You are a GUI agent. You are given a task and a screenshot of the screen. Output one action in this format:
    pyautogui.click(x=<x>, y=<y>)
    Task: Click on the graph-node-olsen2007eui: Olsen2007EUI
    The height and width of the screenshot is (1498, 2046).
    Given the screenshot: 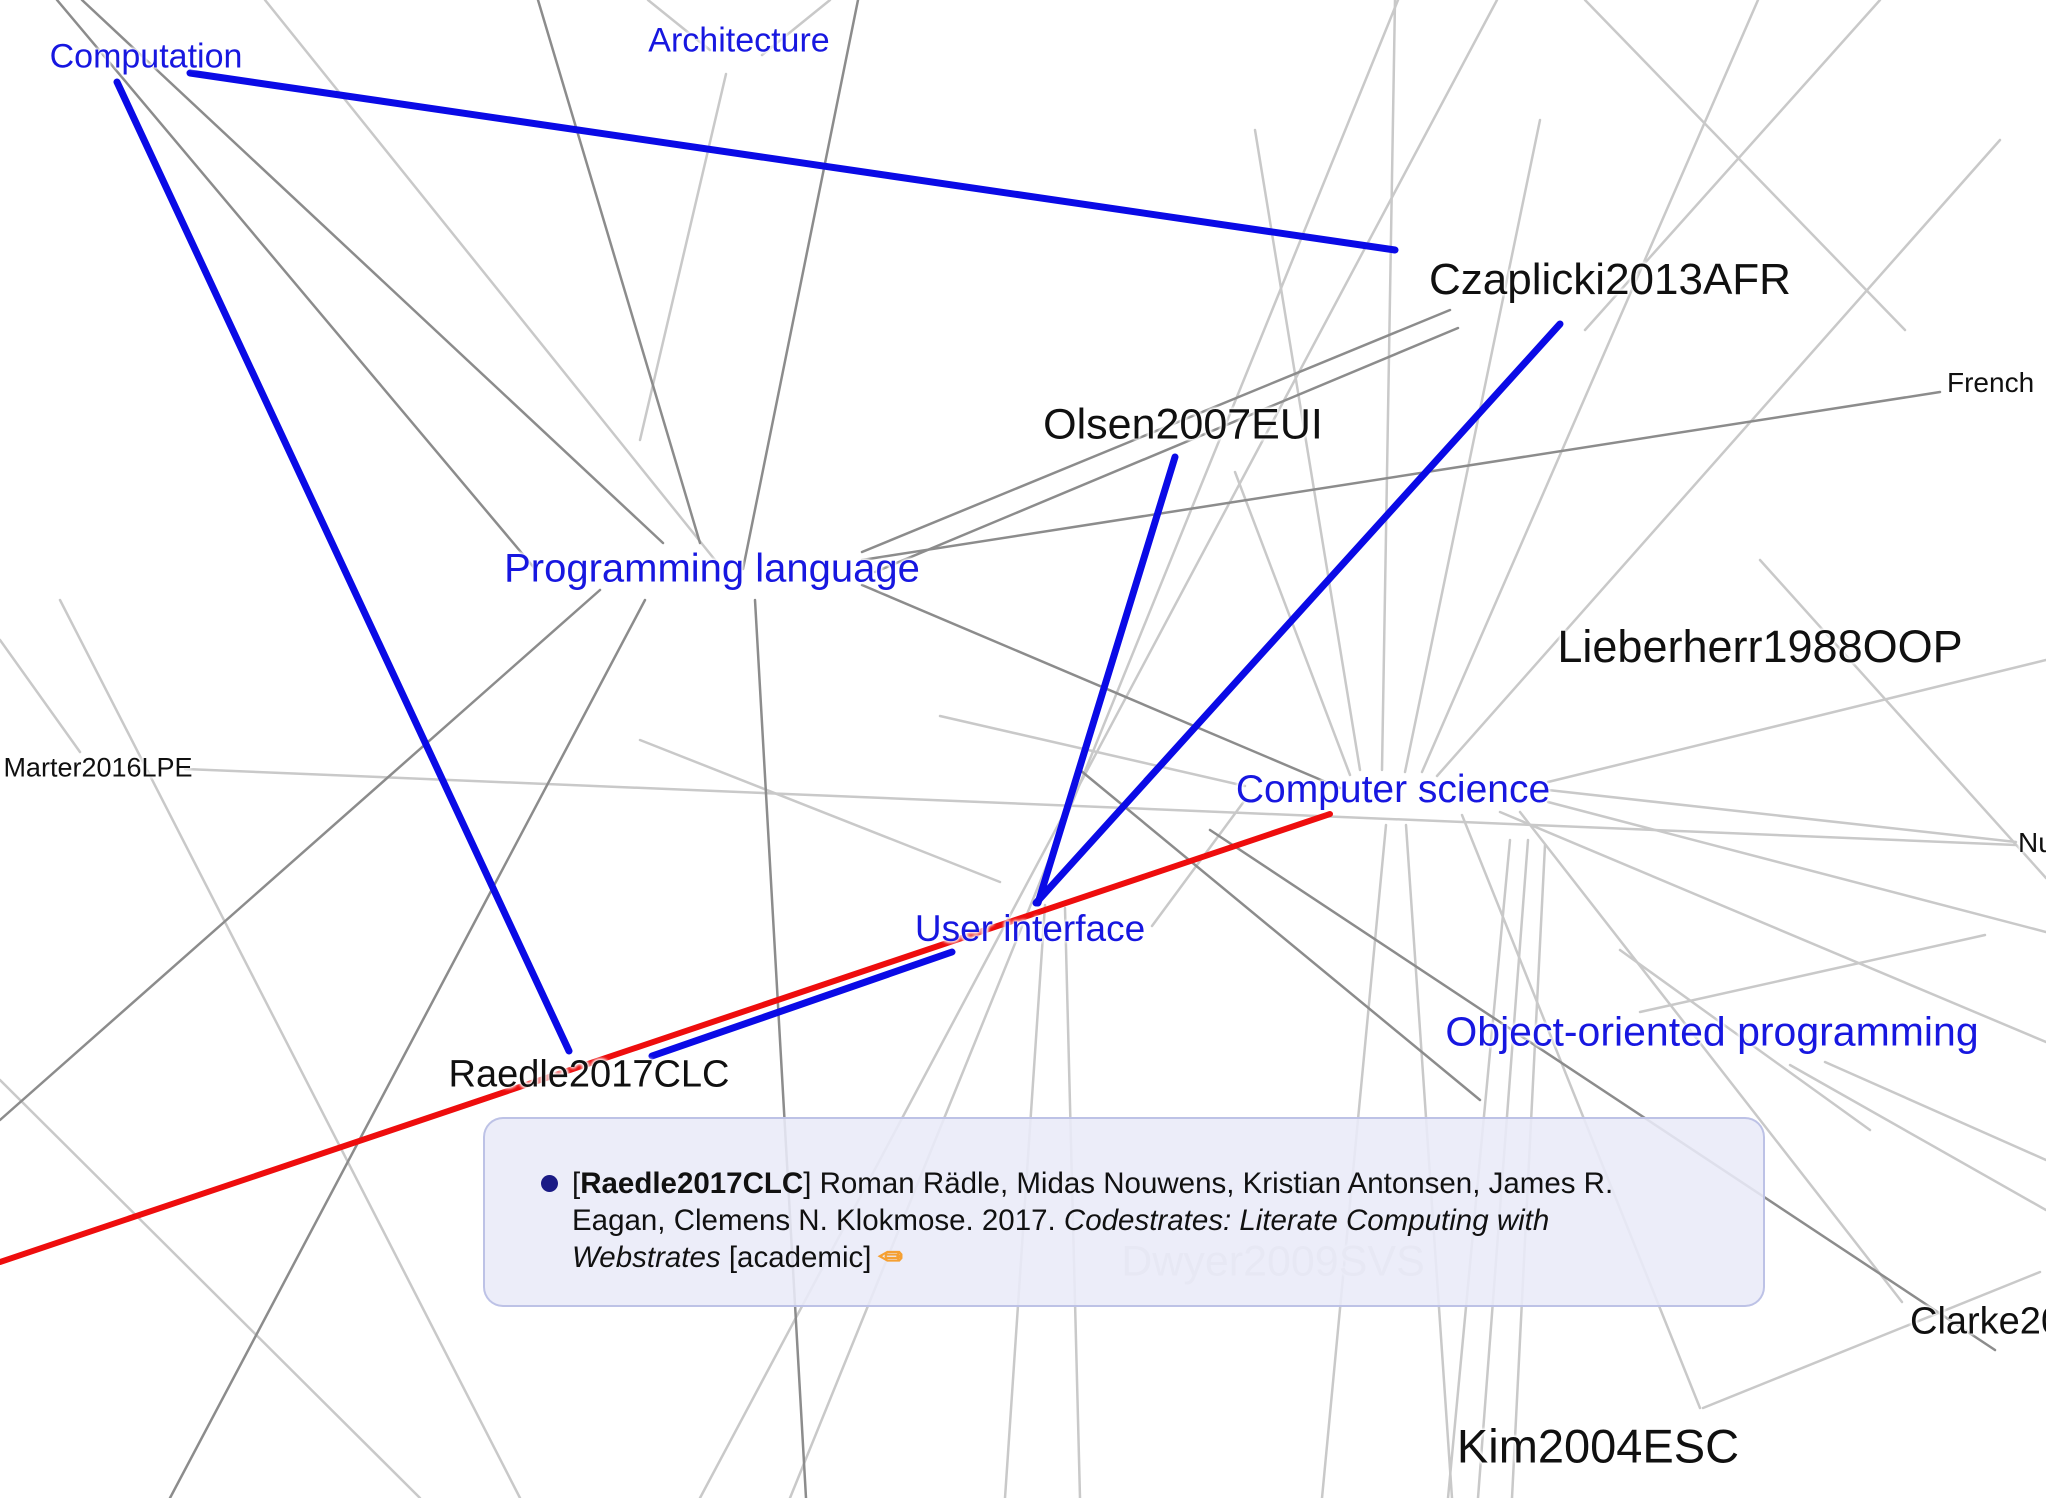 What is the action you would take?
    pyautogui.click(x=1183, y=424)
    